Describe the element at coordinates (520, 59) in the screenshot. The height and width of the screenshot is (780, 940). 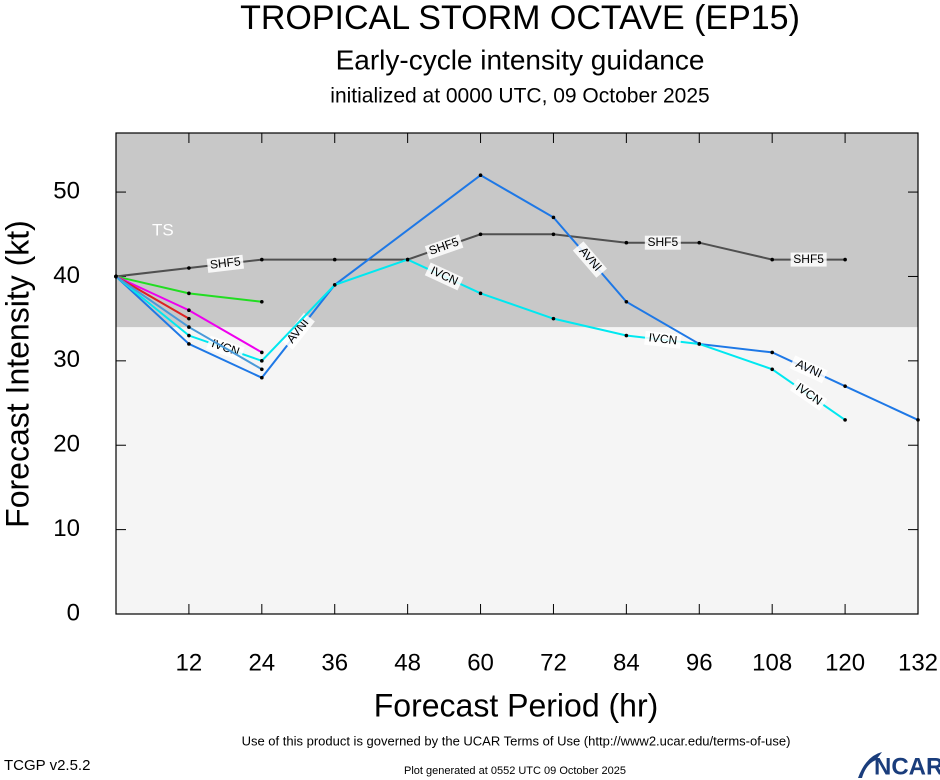
I see `chart-subtitle: Early-cycle intensity guidance` at that location.